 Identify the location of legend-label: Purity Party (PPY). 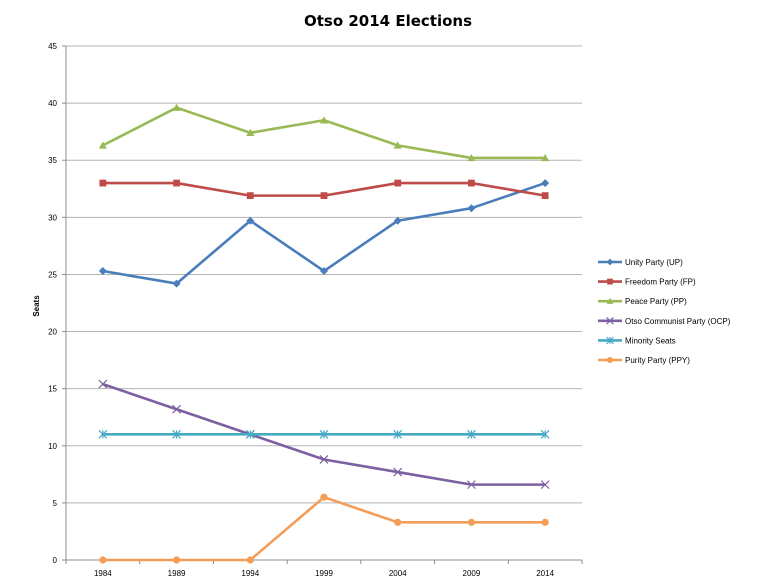
(657, 360).